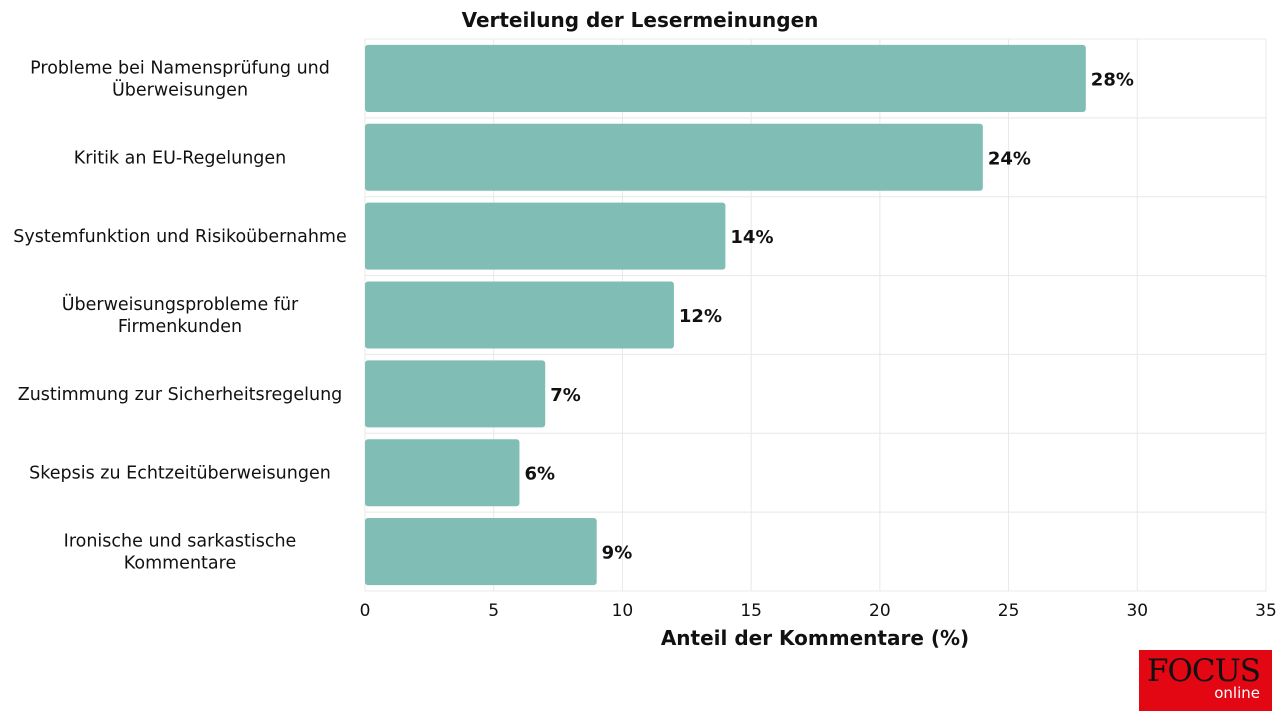 This screenshot has width=1280, height=720. I want to click on category-label-line: Zustimmung zur Sicherheitsregelung, so click(180, 395).